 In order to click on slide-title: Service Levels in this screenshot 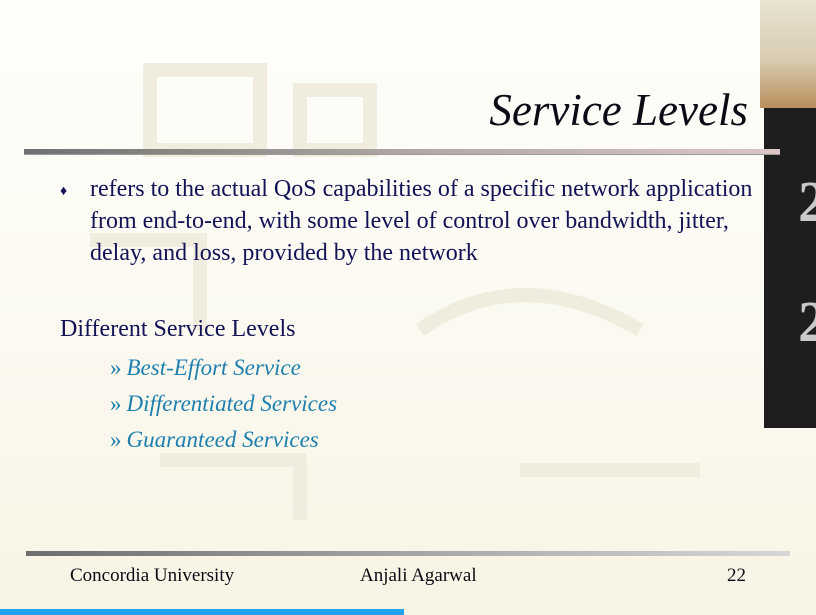, I will do `click(618, 110)`.